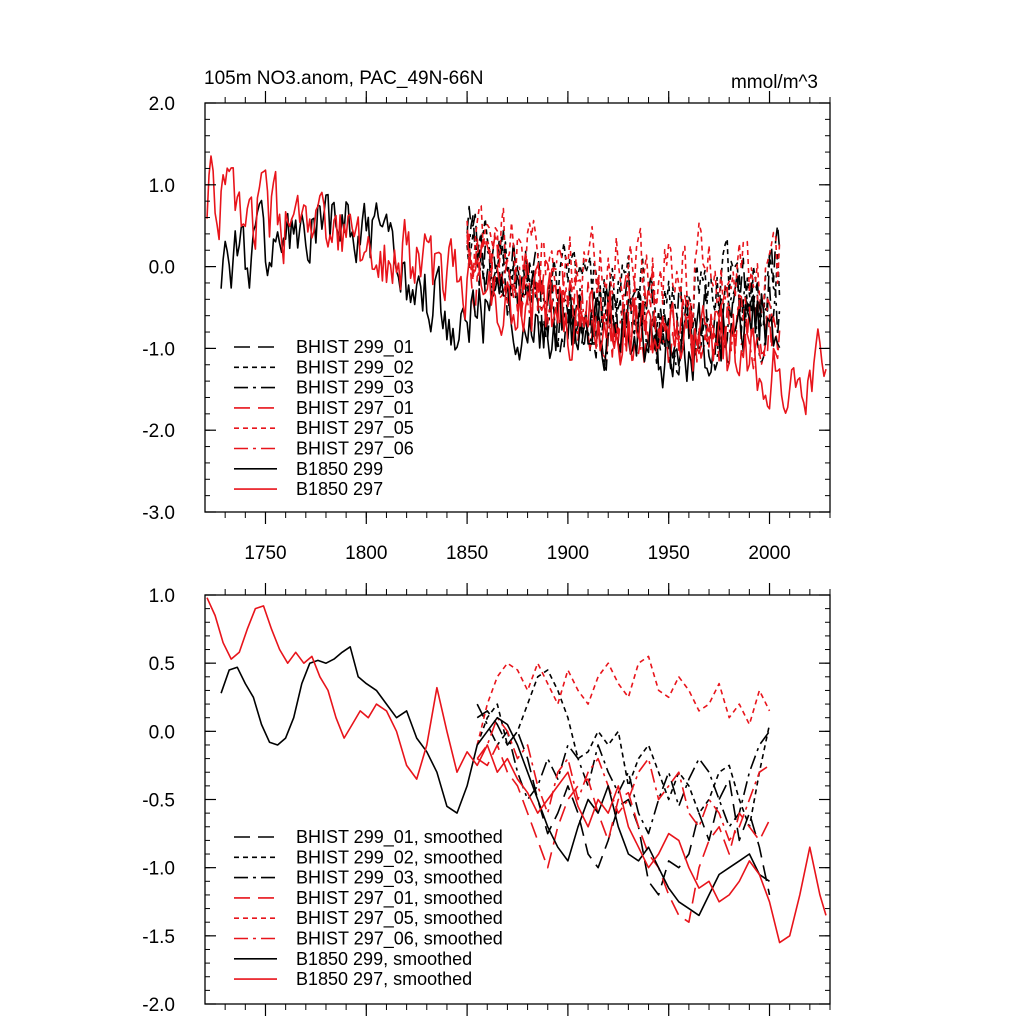 This screenshot has height=1024, width=1024. What do you see at coordinates (399, 939) in the screenshot?
I see `legend-label: BHIST 297_06, smoothed` at bounding box center [399, 939].